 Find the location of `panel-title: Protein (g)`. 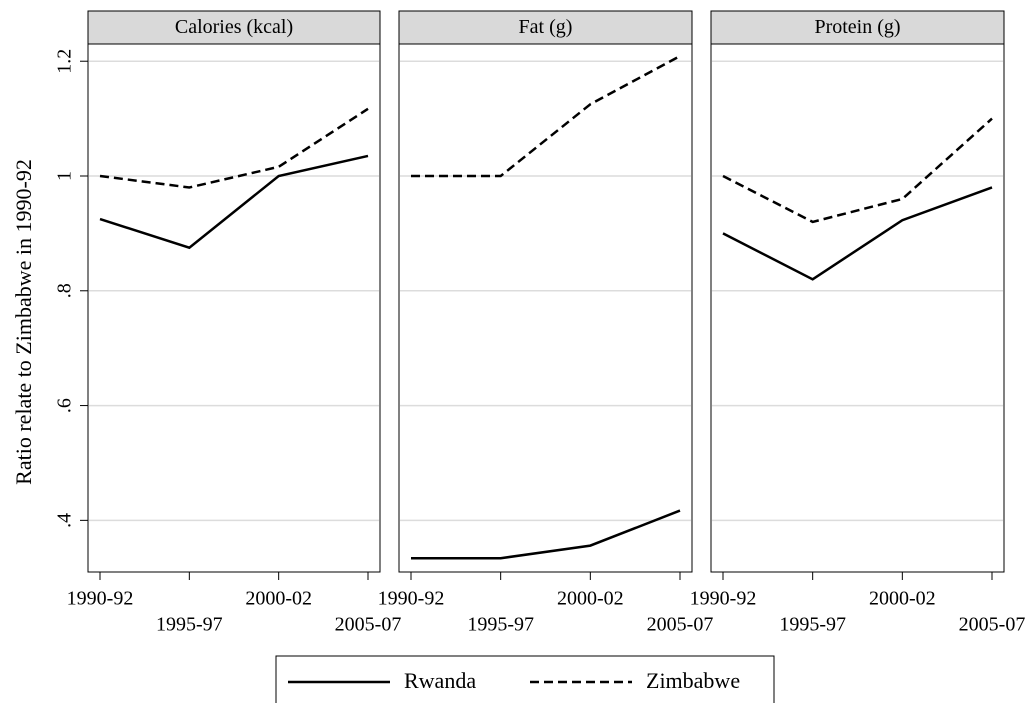

panel-title: Protein (g) is located at coordinates (857, 27).